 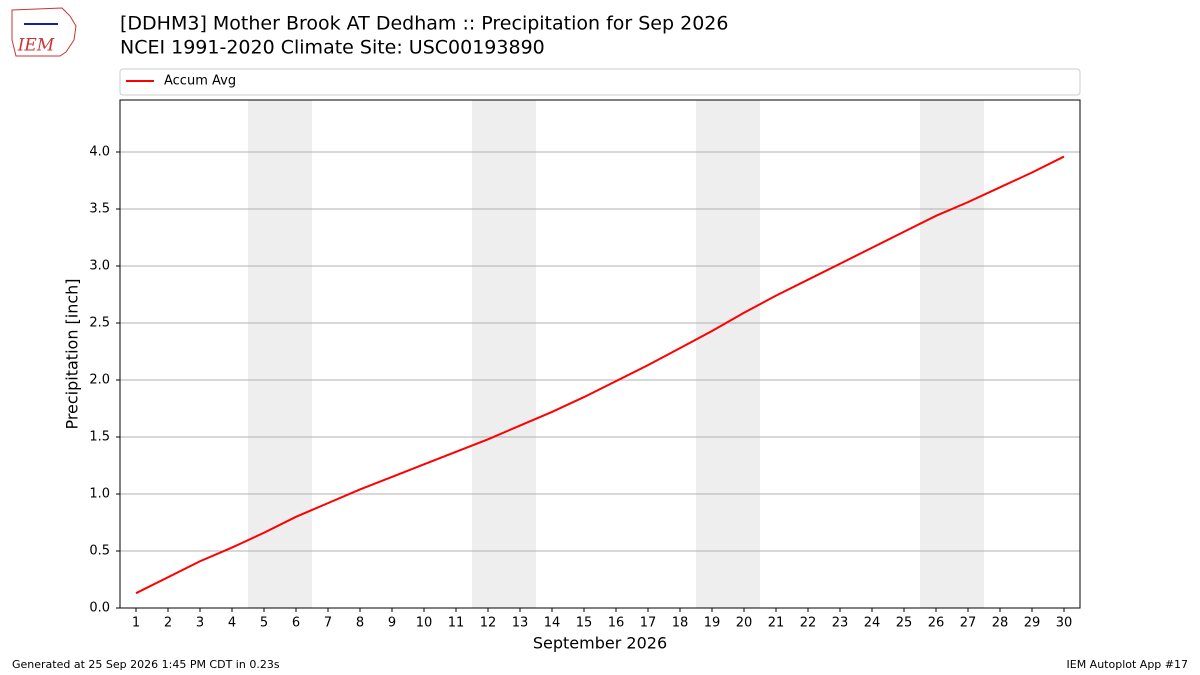 What do you see at coordinates (1128, 664) in the screenshot?
I see `footer-right: IEM Autoplot App #17` at bounding box center [1128, 664].